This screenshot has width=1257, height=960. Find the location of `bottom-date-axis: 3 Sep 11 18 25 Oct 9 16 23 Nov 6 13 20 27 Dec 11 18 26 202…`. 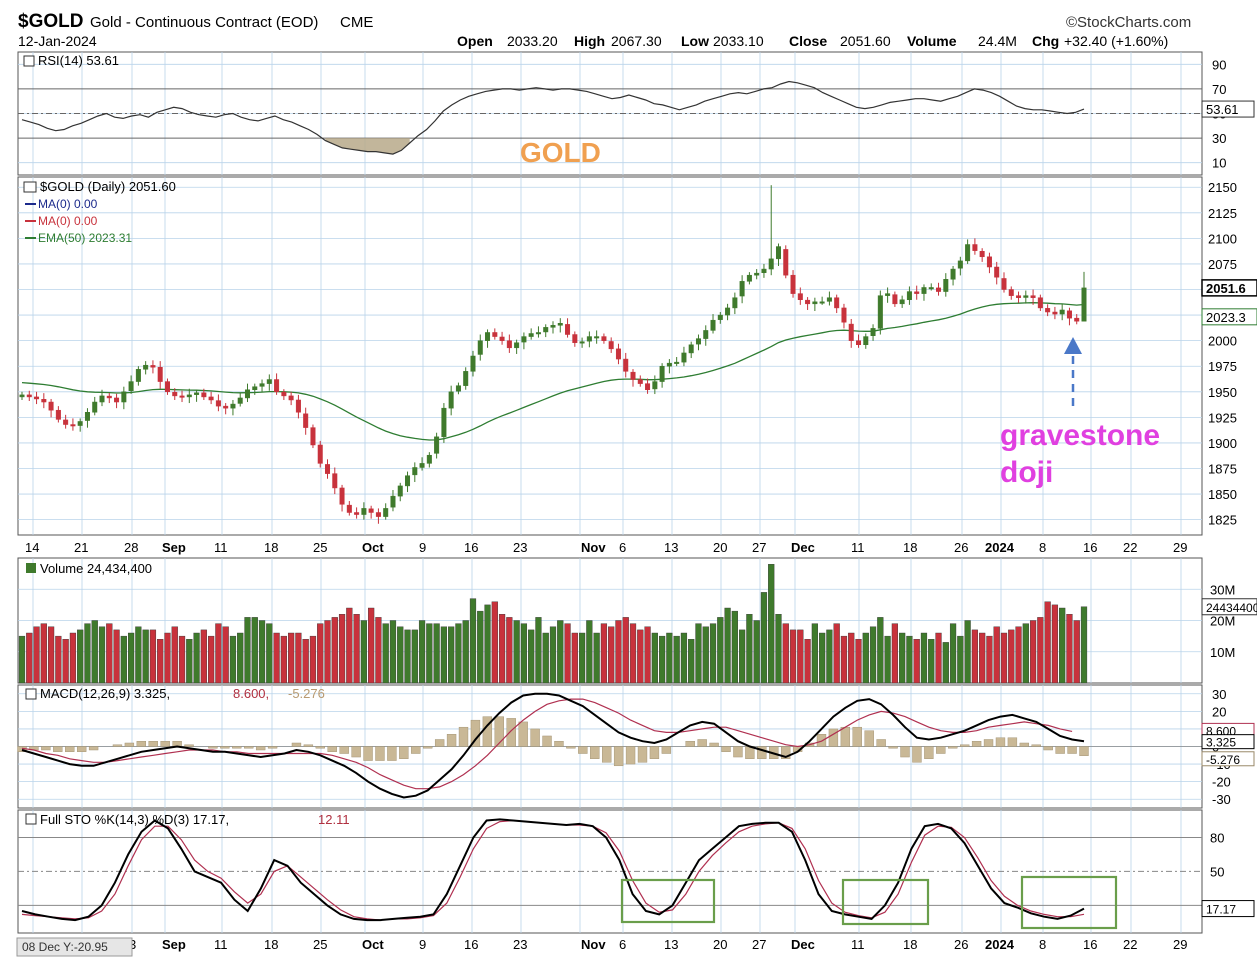

bottom-date-axis: 3 Sep 11 18 25 Oct 9 16 23 Nov 6 13 20 27 Dec 11 18 26 202… is located at coordinates (610, 945).